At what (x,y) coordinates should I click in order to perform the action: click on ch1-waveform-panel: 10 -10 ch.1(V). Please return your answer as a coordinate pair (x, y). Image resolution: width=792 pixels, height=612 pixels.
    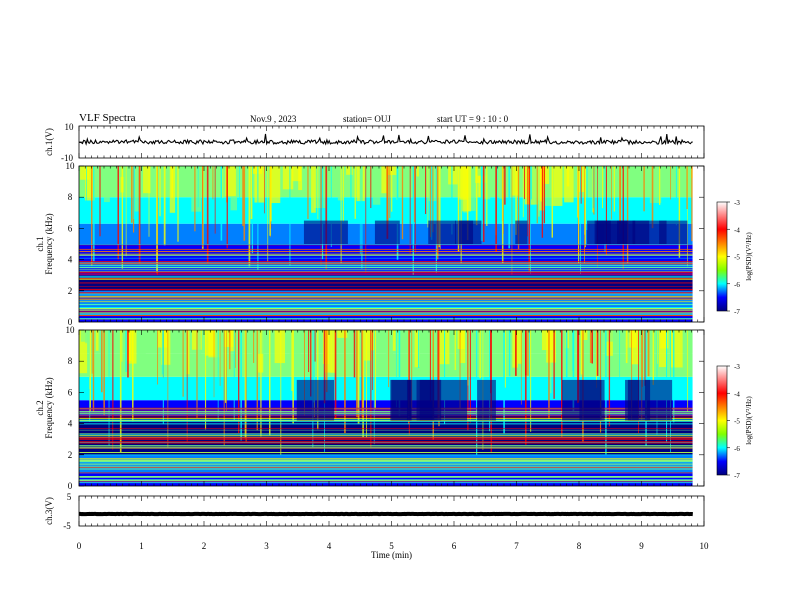
    Looking at the image, I should click on (374, 142).